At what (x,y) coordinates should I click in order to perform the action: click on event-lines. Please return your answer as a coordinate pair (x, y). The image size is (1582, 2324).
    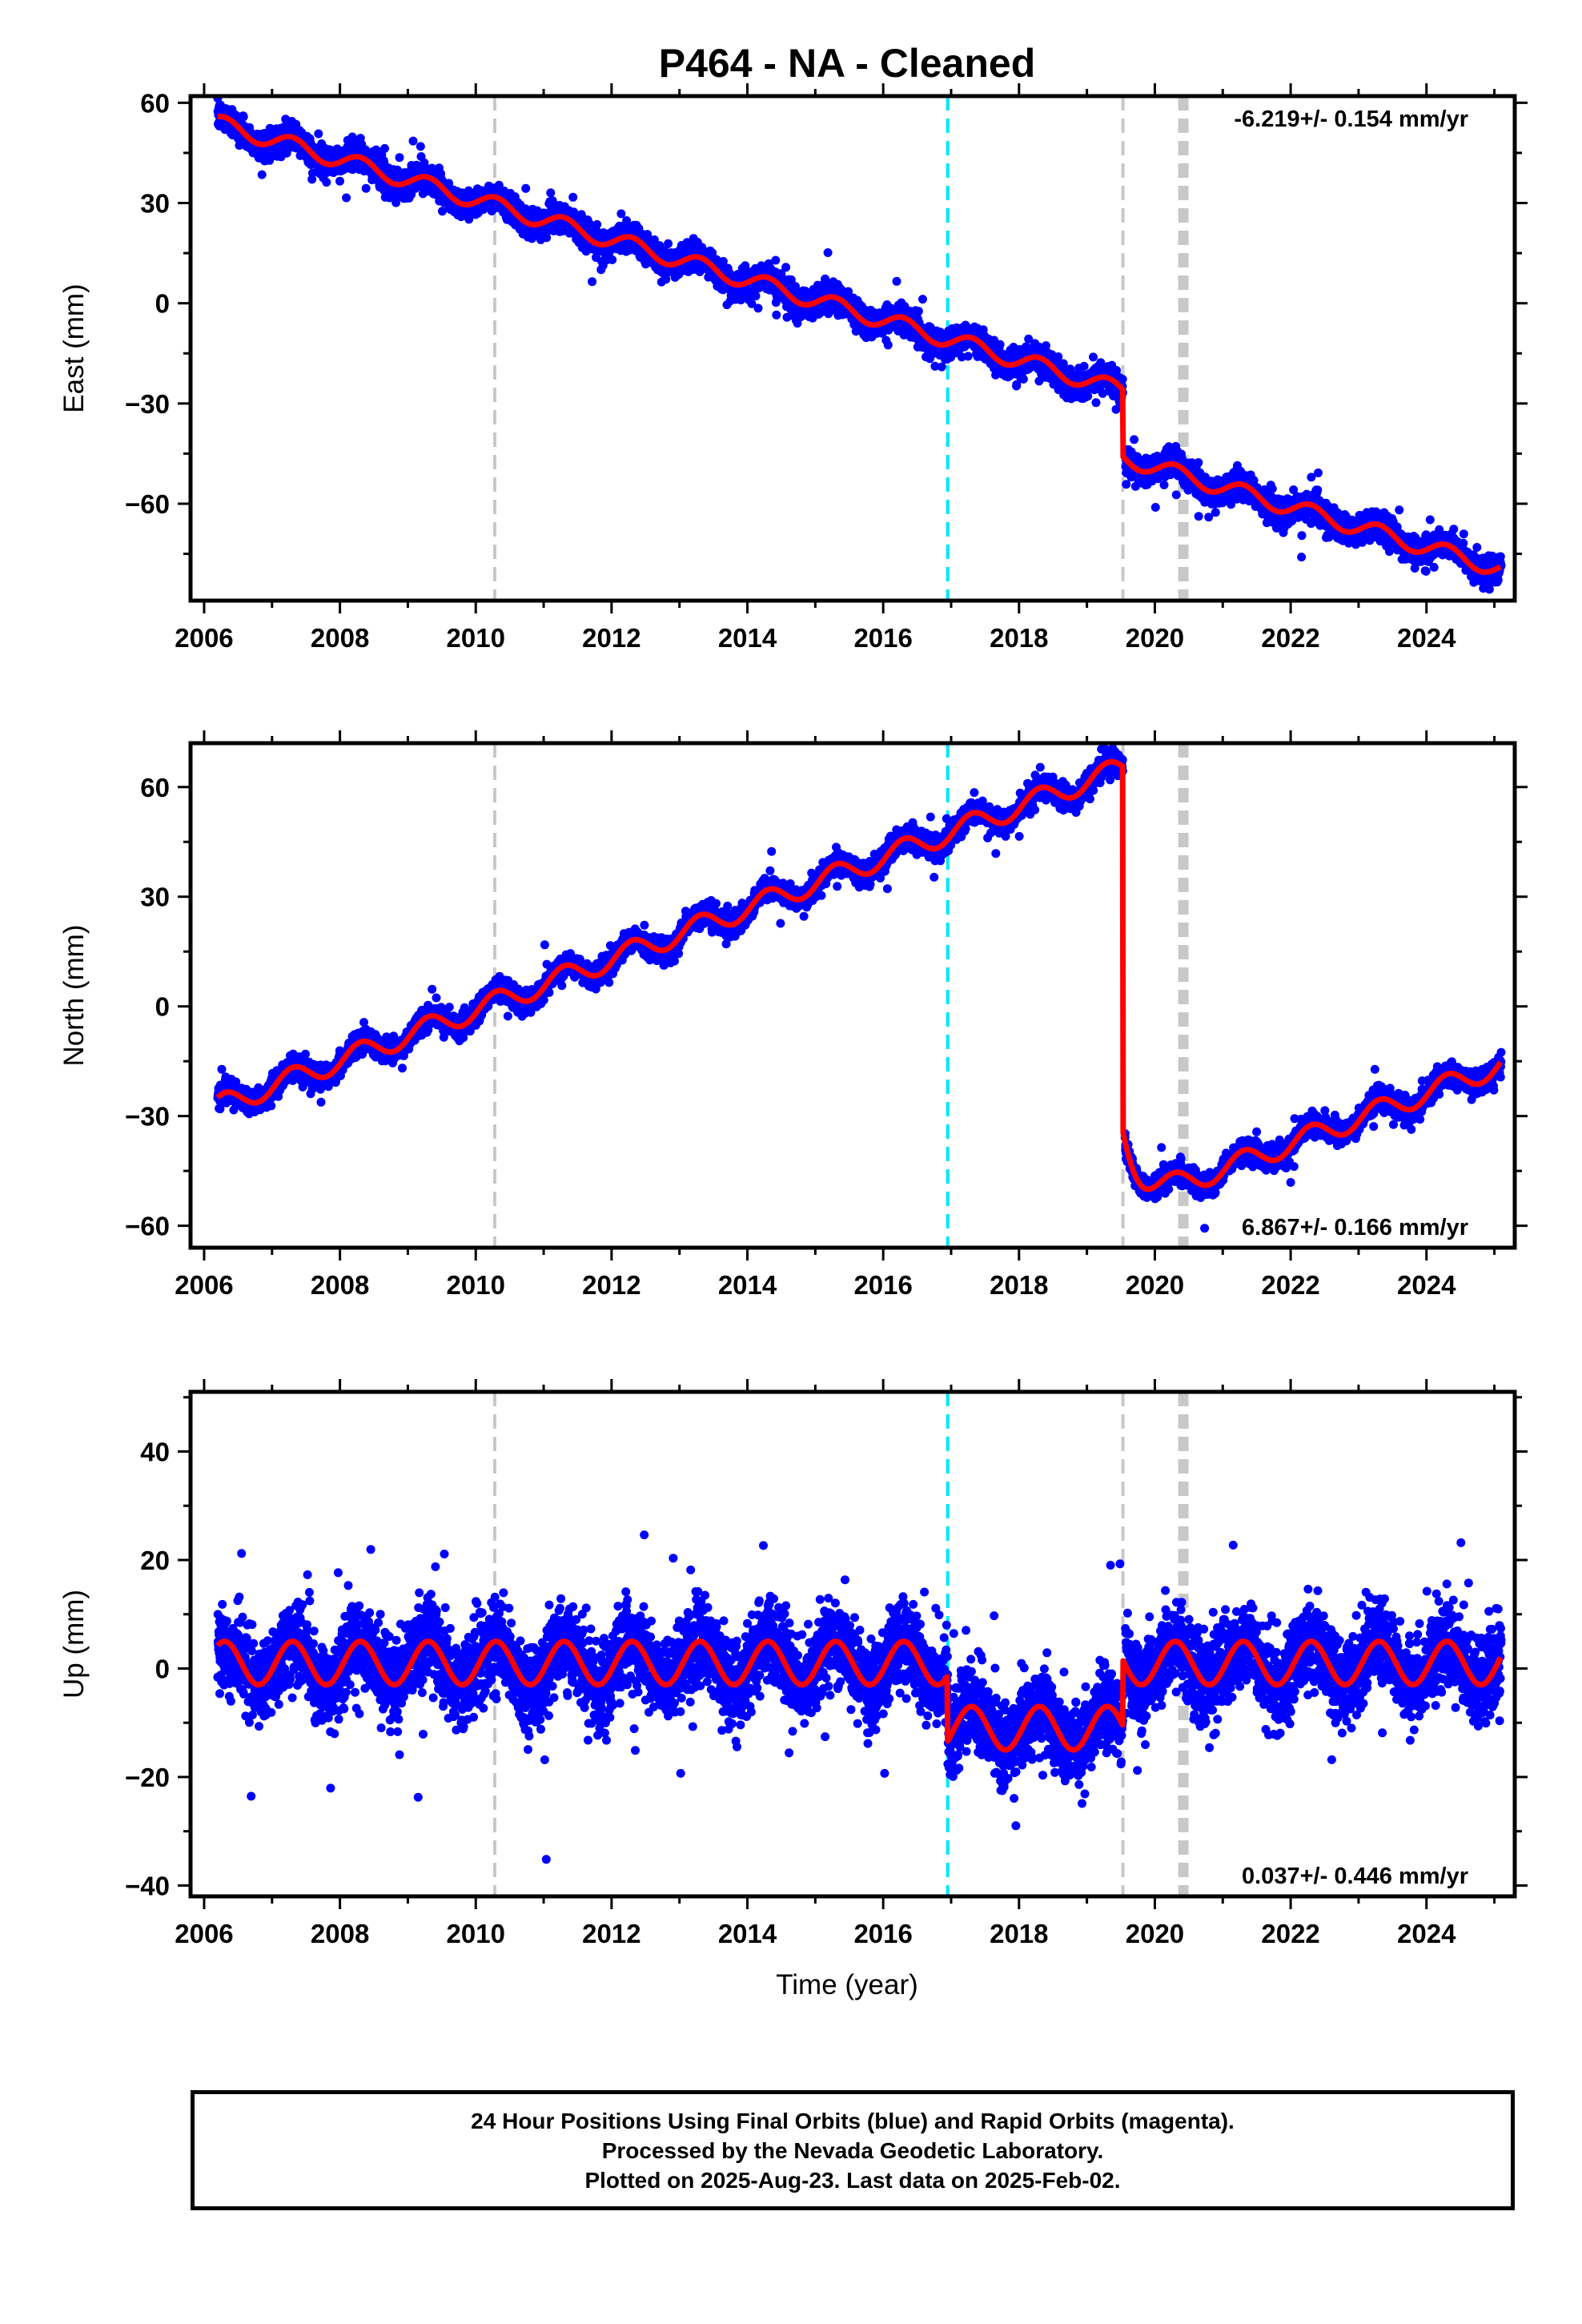
    Looking at the image, I should click on (841, 348).